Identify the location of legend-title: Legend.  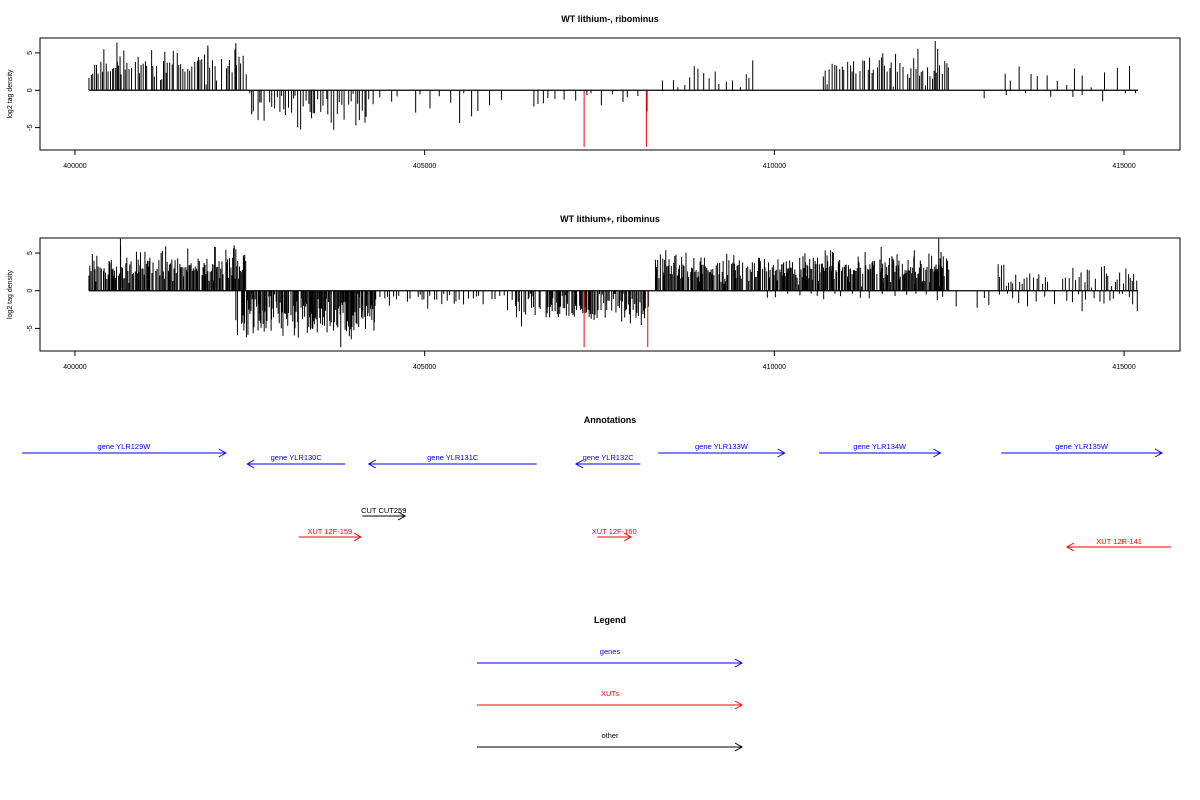
(610, 620).